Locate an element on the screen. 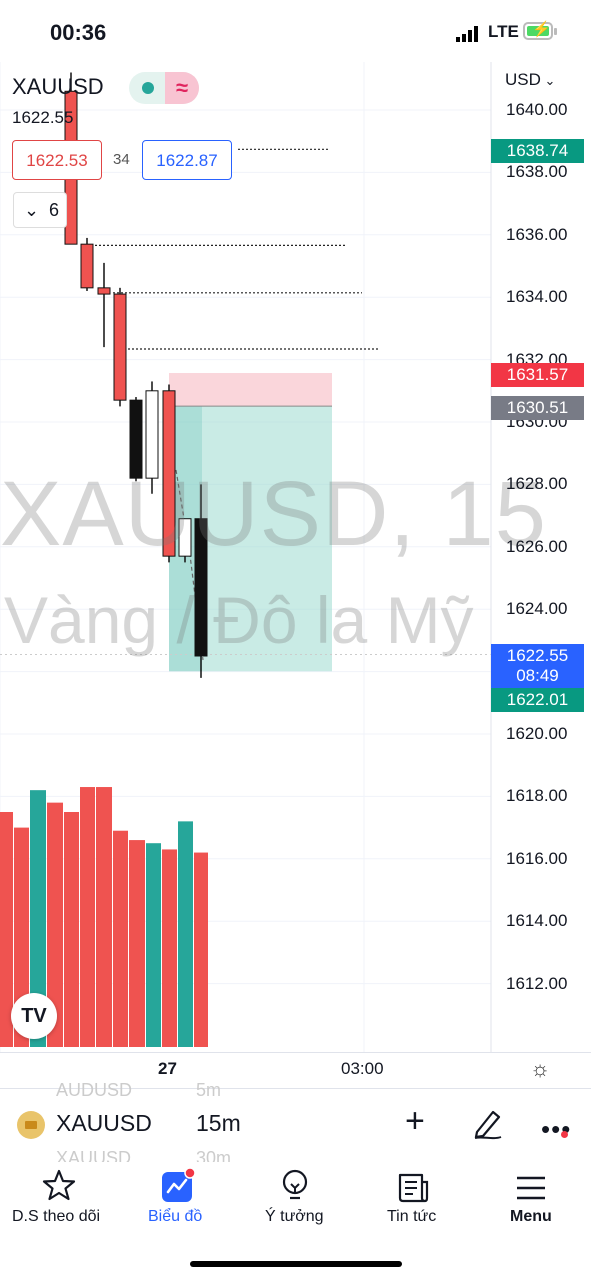 This screenshot has width=591, height=1280. candles is located at coordinates (136, 375).